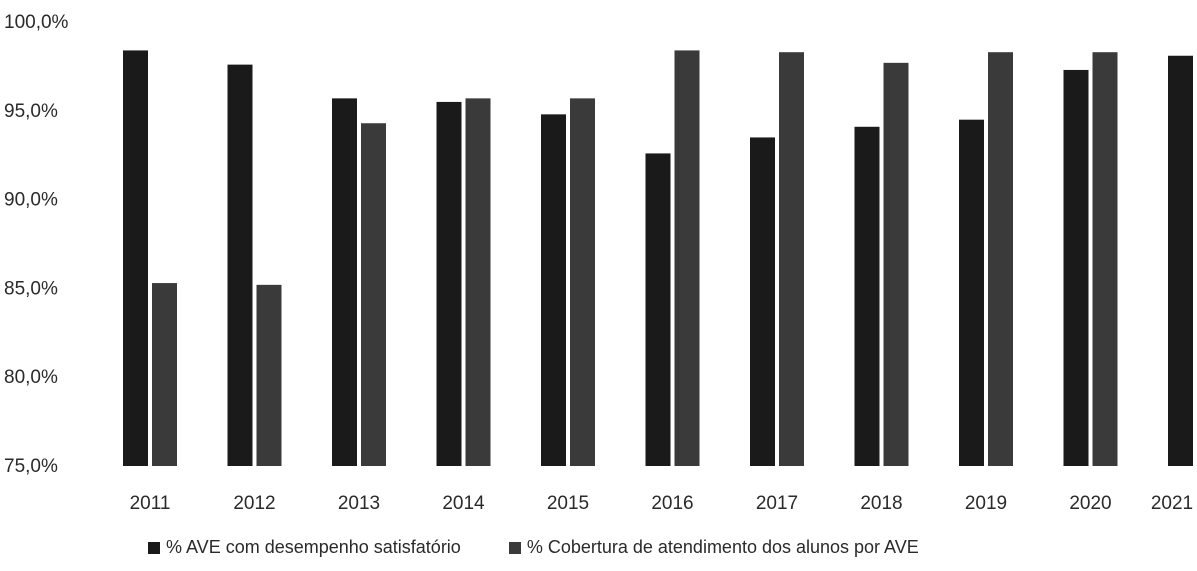  Describe the element at coordinates (1172, 503) in the screenshot. I see `x-tick-label: 2021` at that location.